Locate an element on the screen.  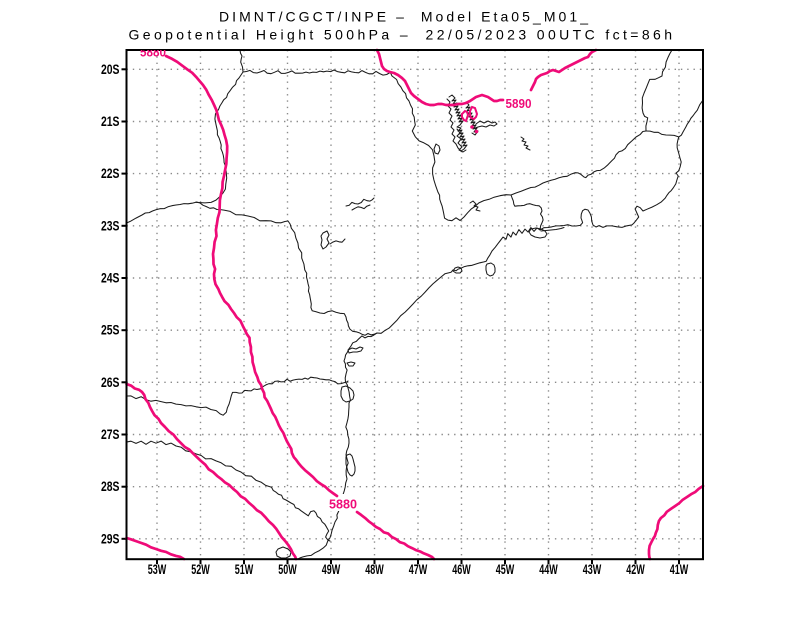
svg-text: 43W is located at coordinates (592, 569).